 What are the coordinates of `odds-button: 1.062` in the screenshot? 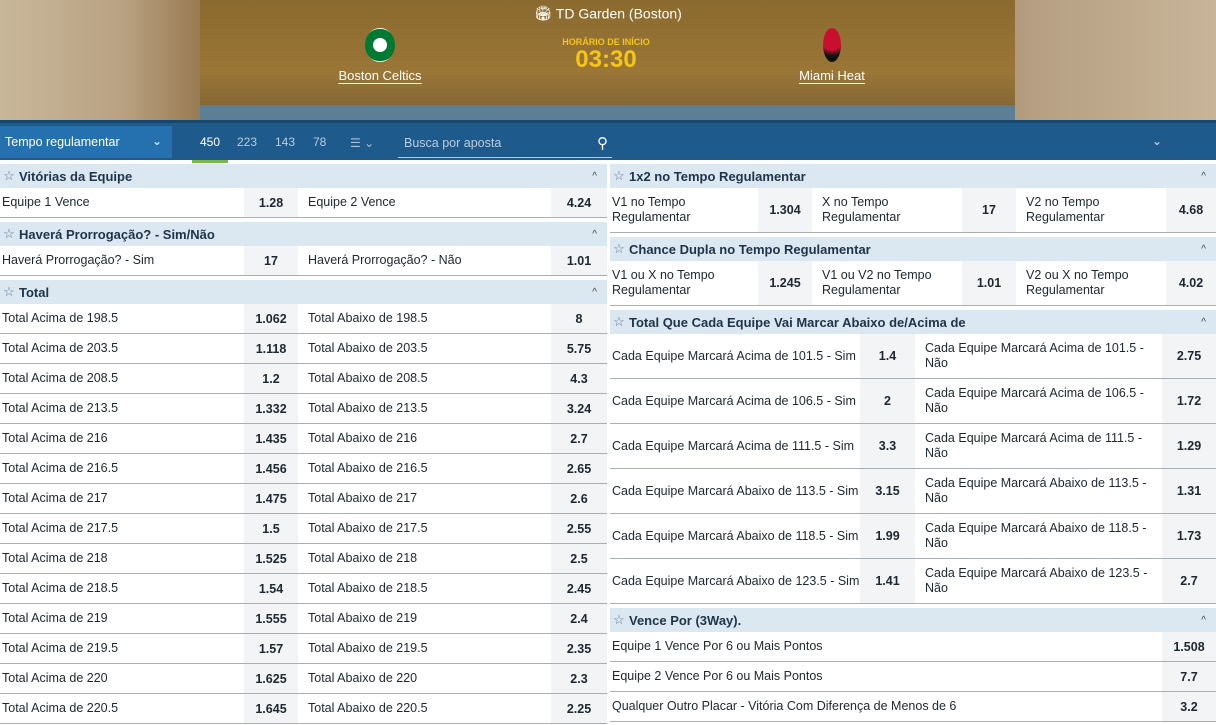 It's located at (271, 318).